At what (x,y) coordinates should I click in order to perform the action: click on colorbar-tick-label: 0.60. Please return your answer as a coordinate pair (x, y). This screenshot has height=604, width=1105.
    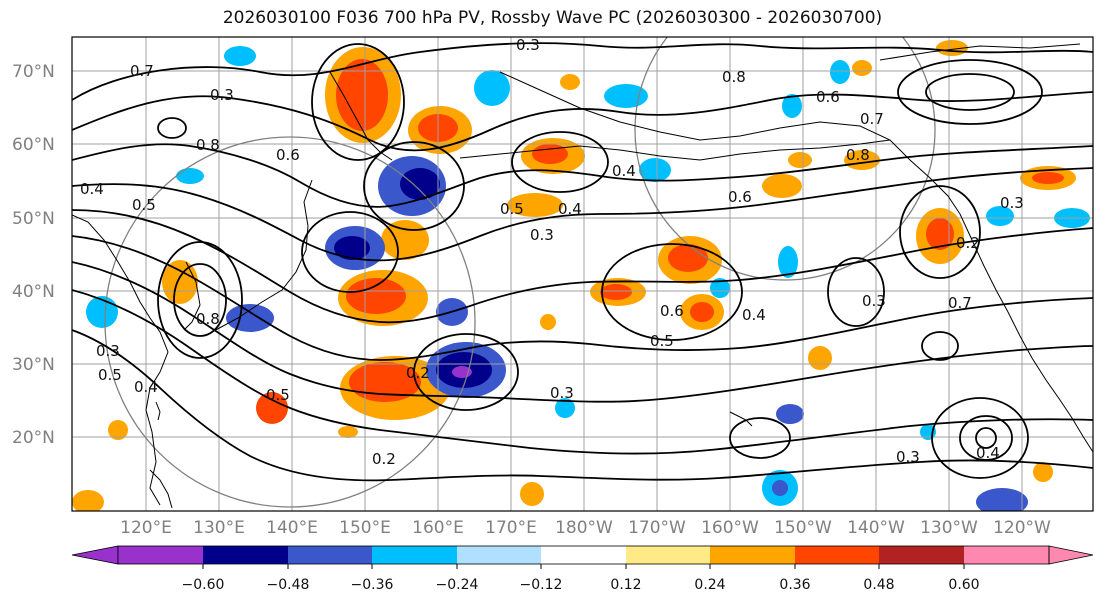
    Looking at the image, I should click on (963, 585).